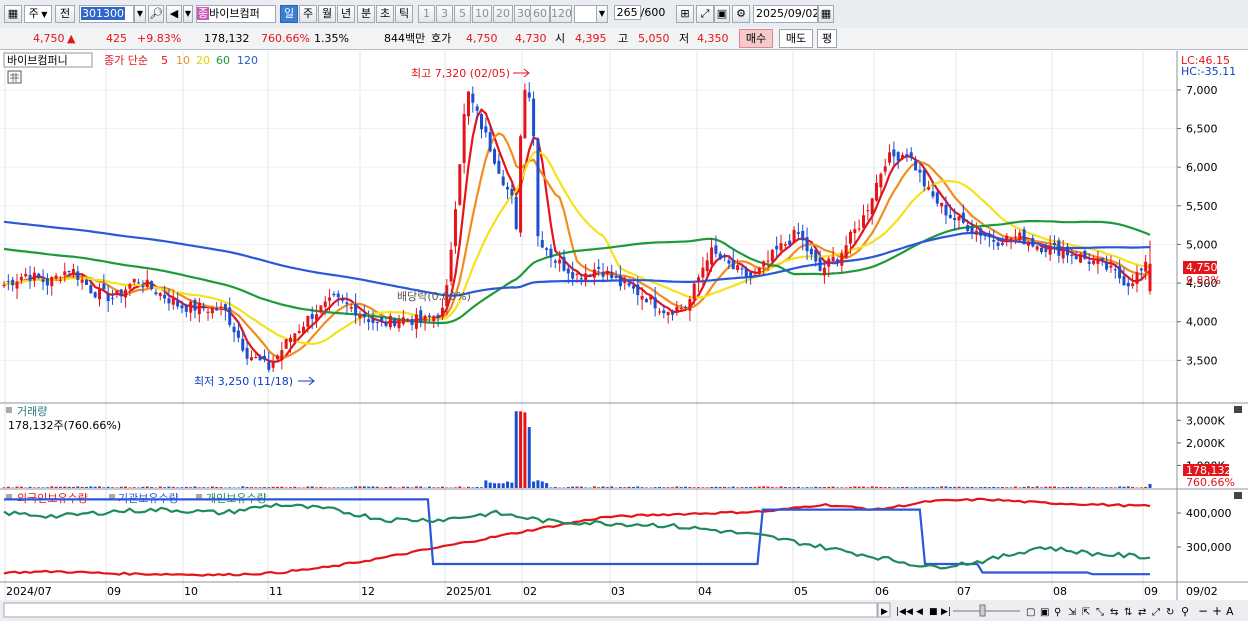  I want to click on count-value: 265, so click(627, 12).